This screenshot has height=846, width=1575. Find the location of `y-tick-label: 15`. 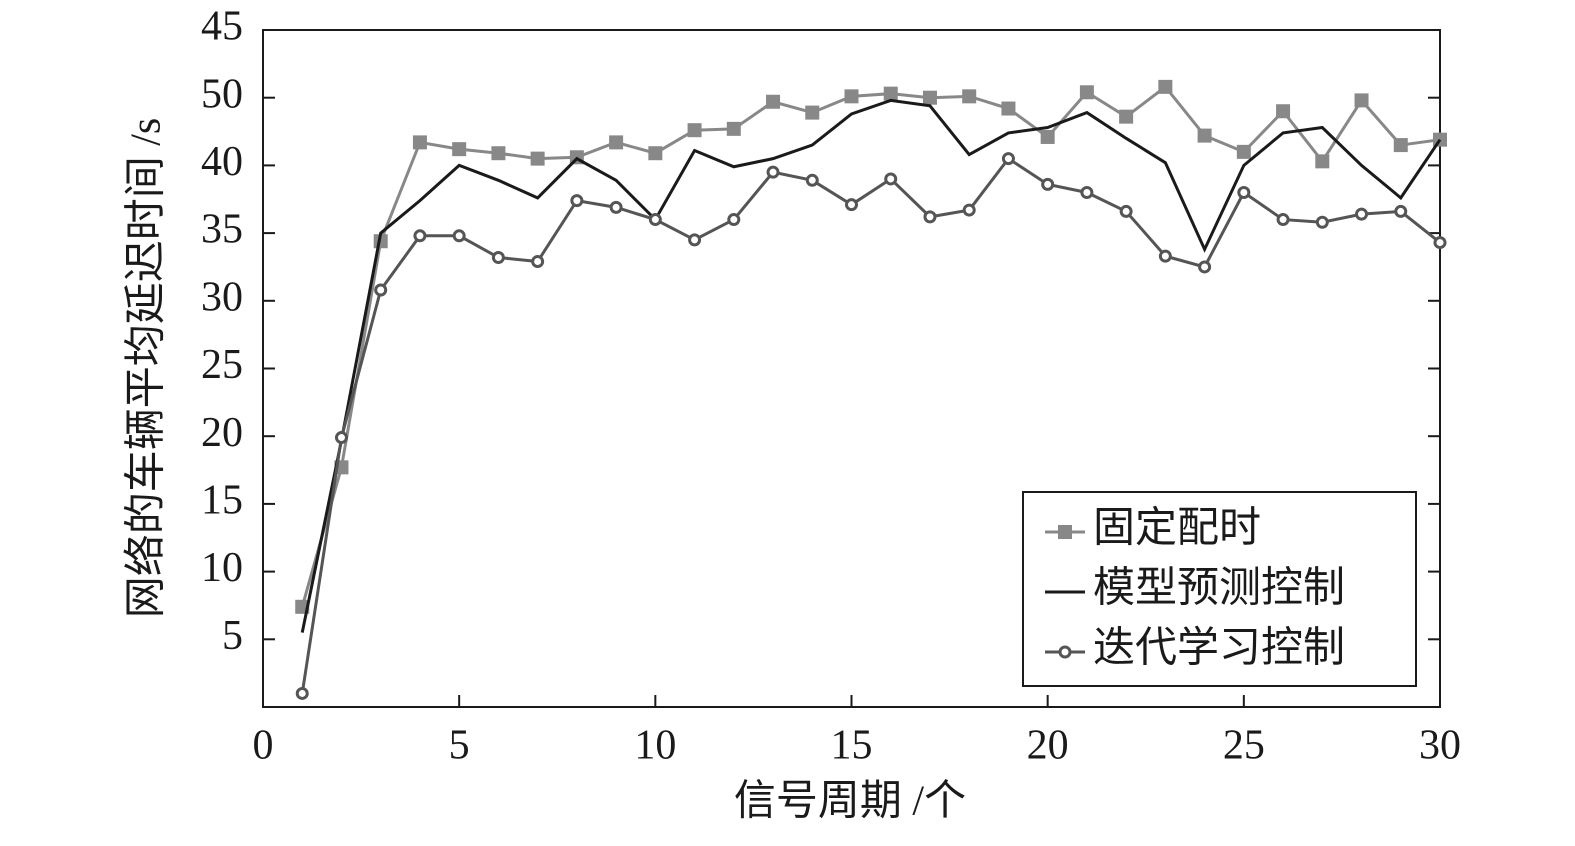

y-tick-label: 15 is located at coordinates (222, 501).